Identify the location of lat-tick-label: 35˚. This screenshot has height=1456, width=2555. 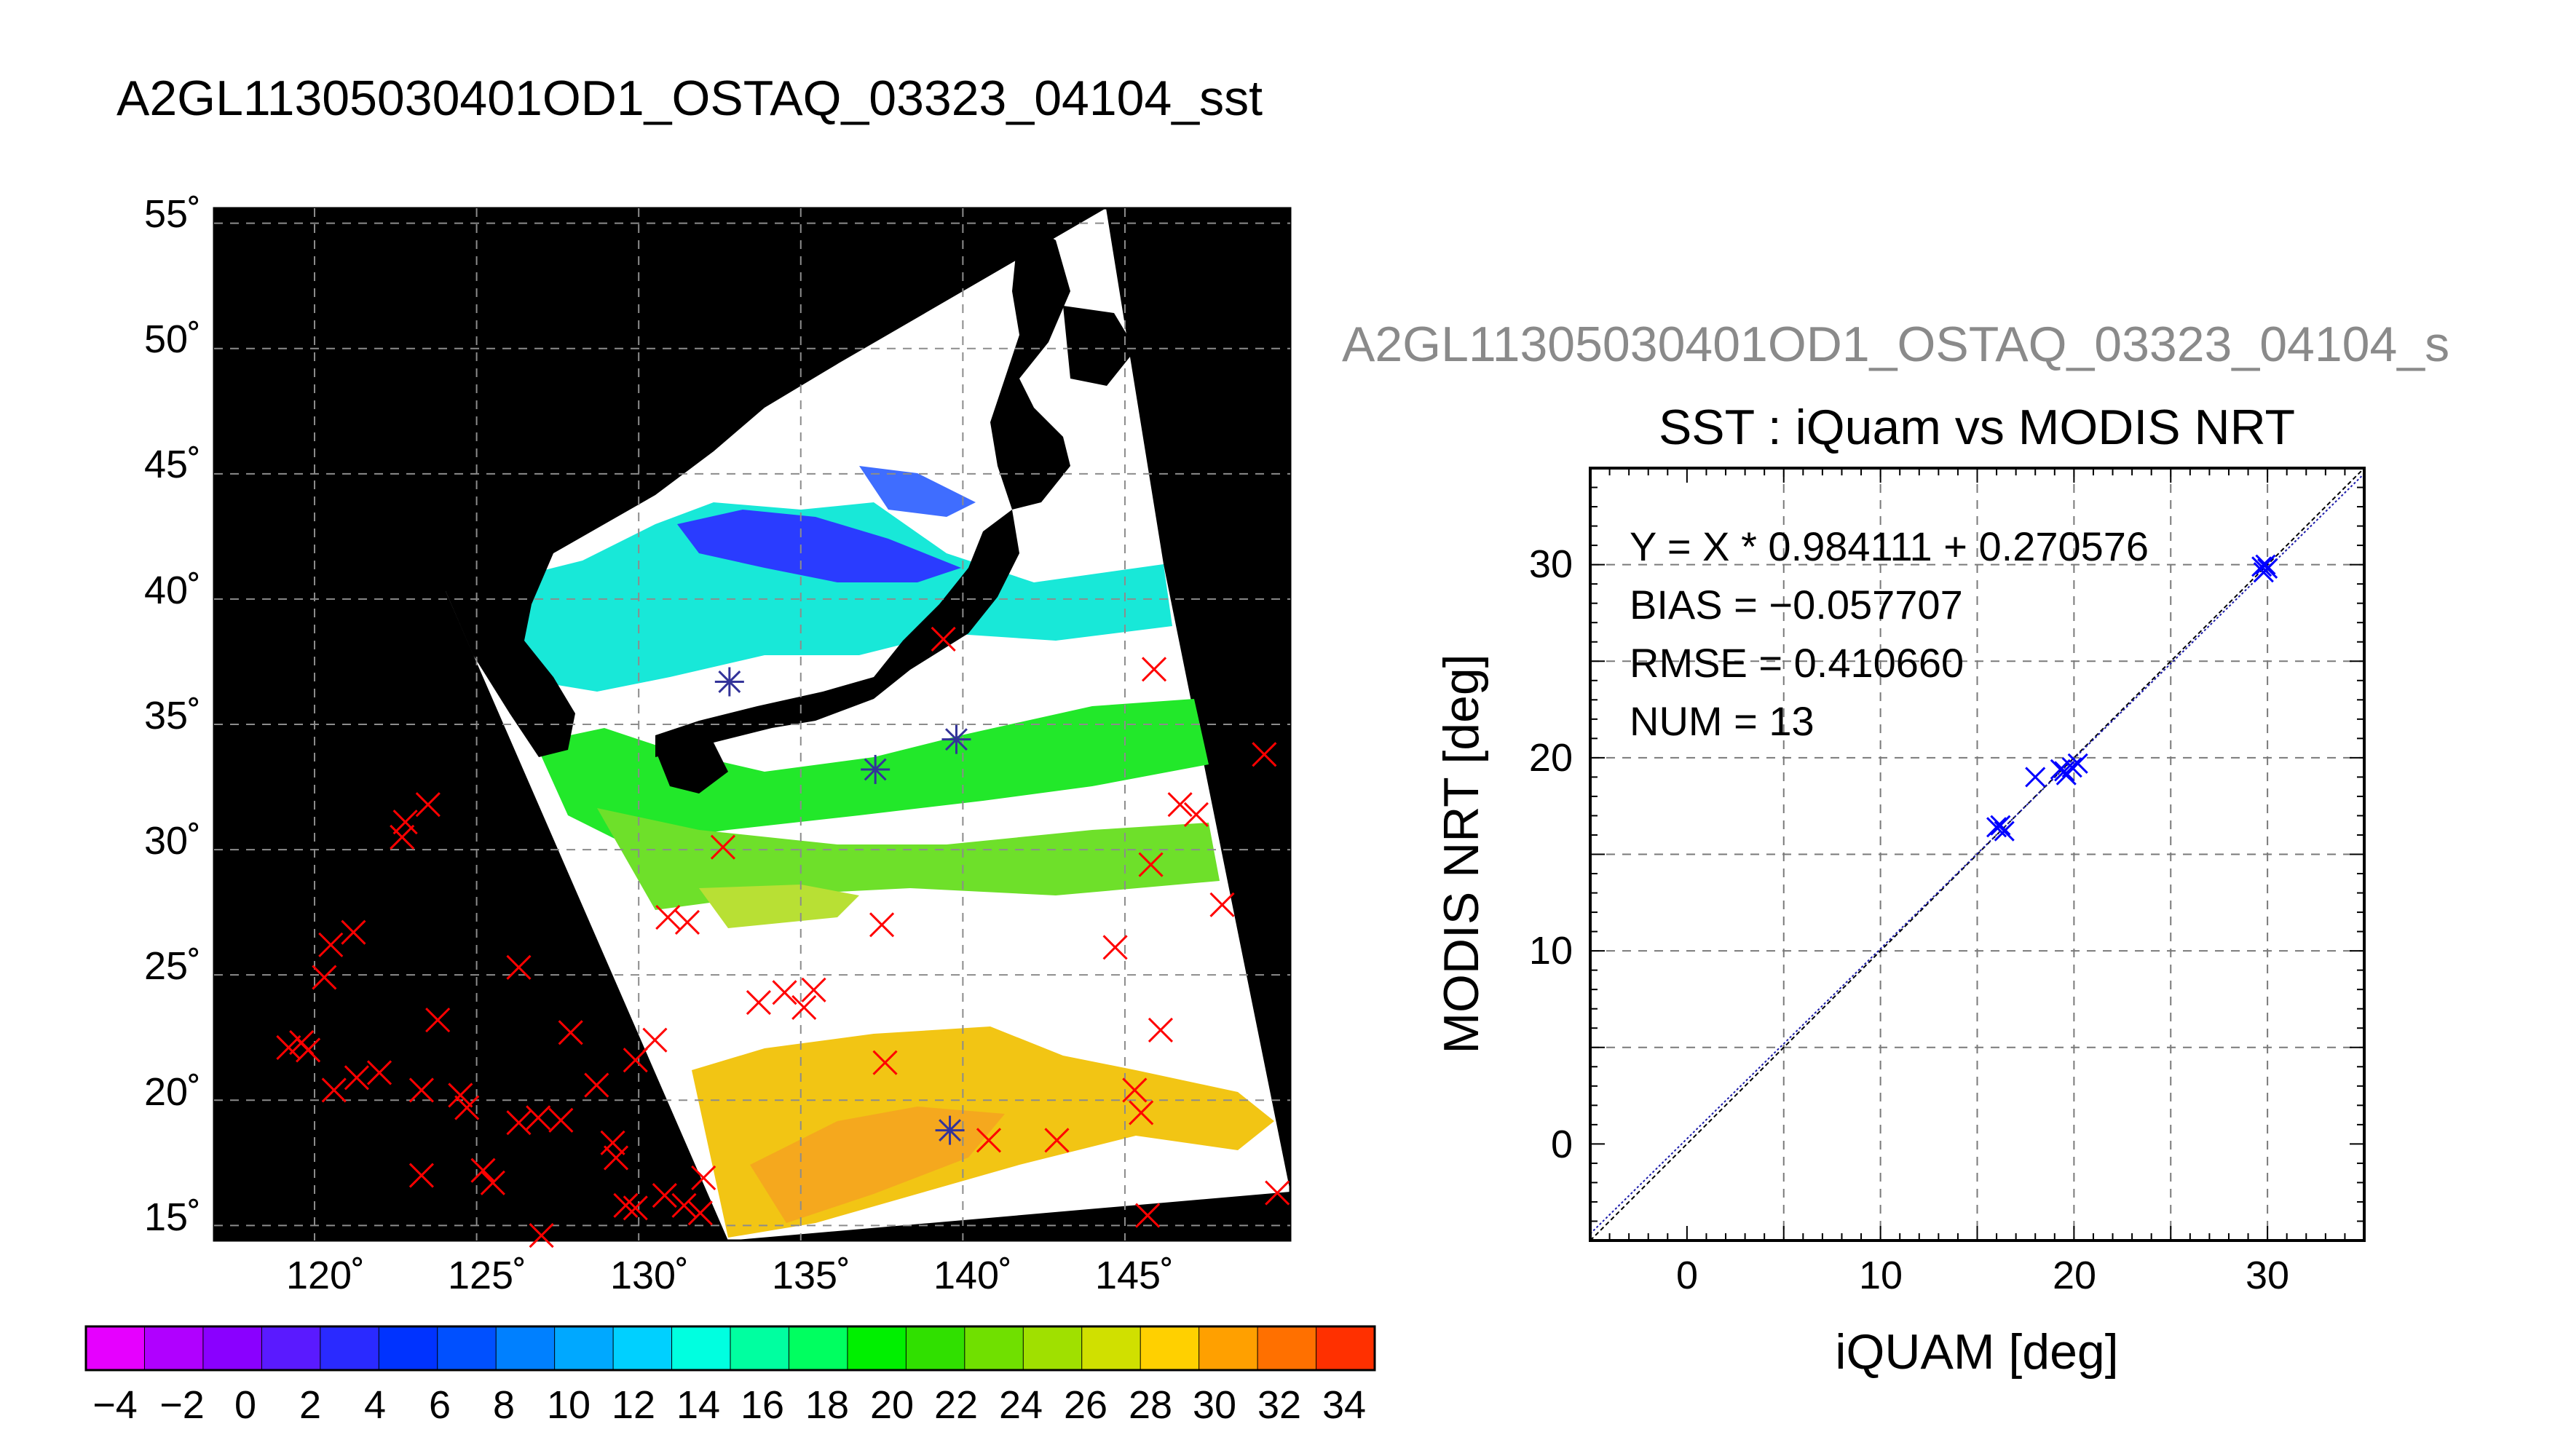
(172, 715).